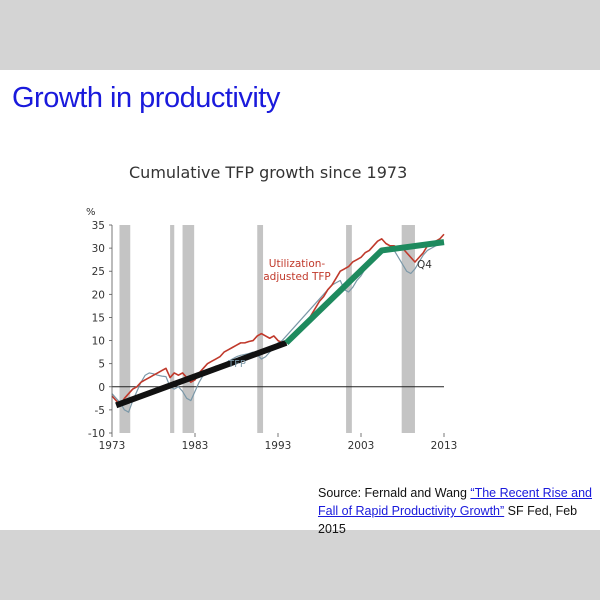 The width and height of the screenshot is (600, 600). What do you see at coordinates (195, 446) in the screenshot?
I see `x-tick-label: 1983` at bounding box center [195, 446].